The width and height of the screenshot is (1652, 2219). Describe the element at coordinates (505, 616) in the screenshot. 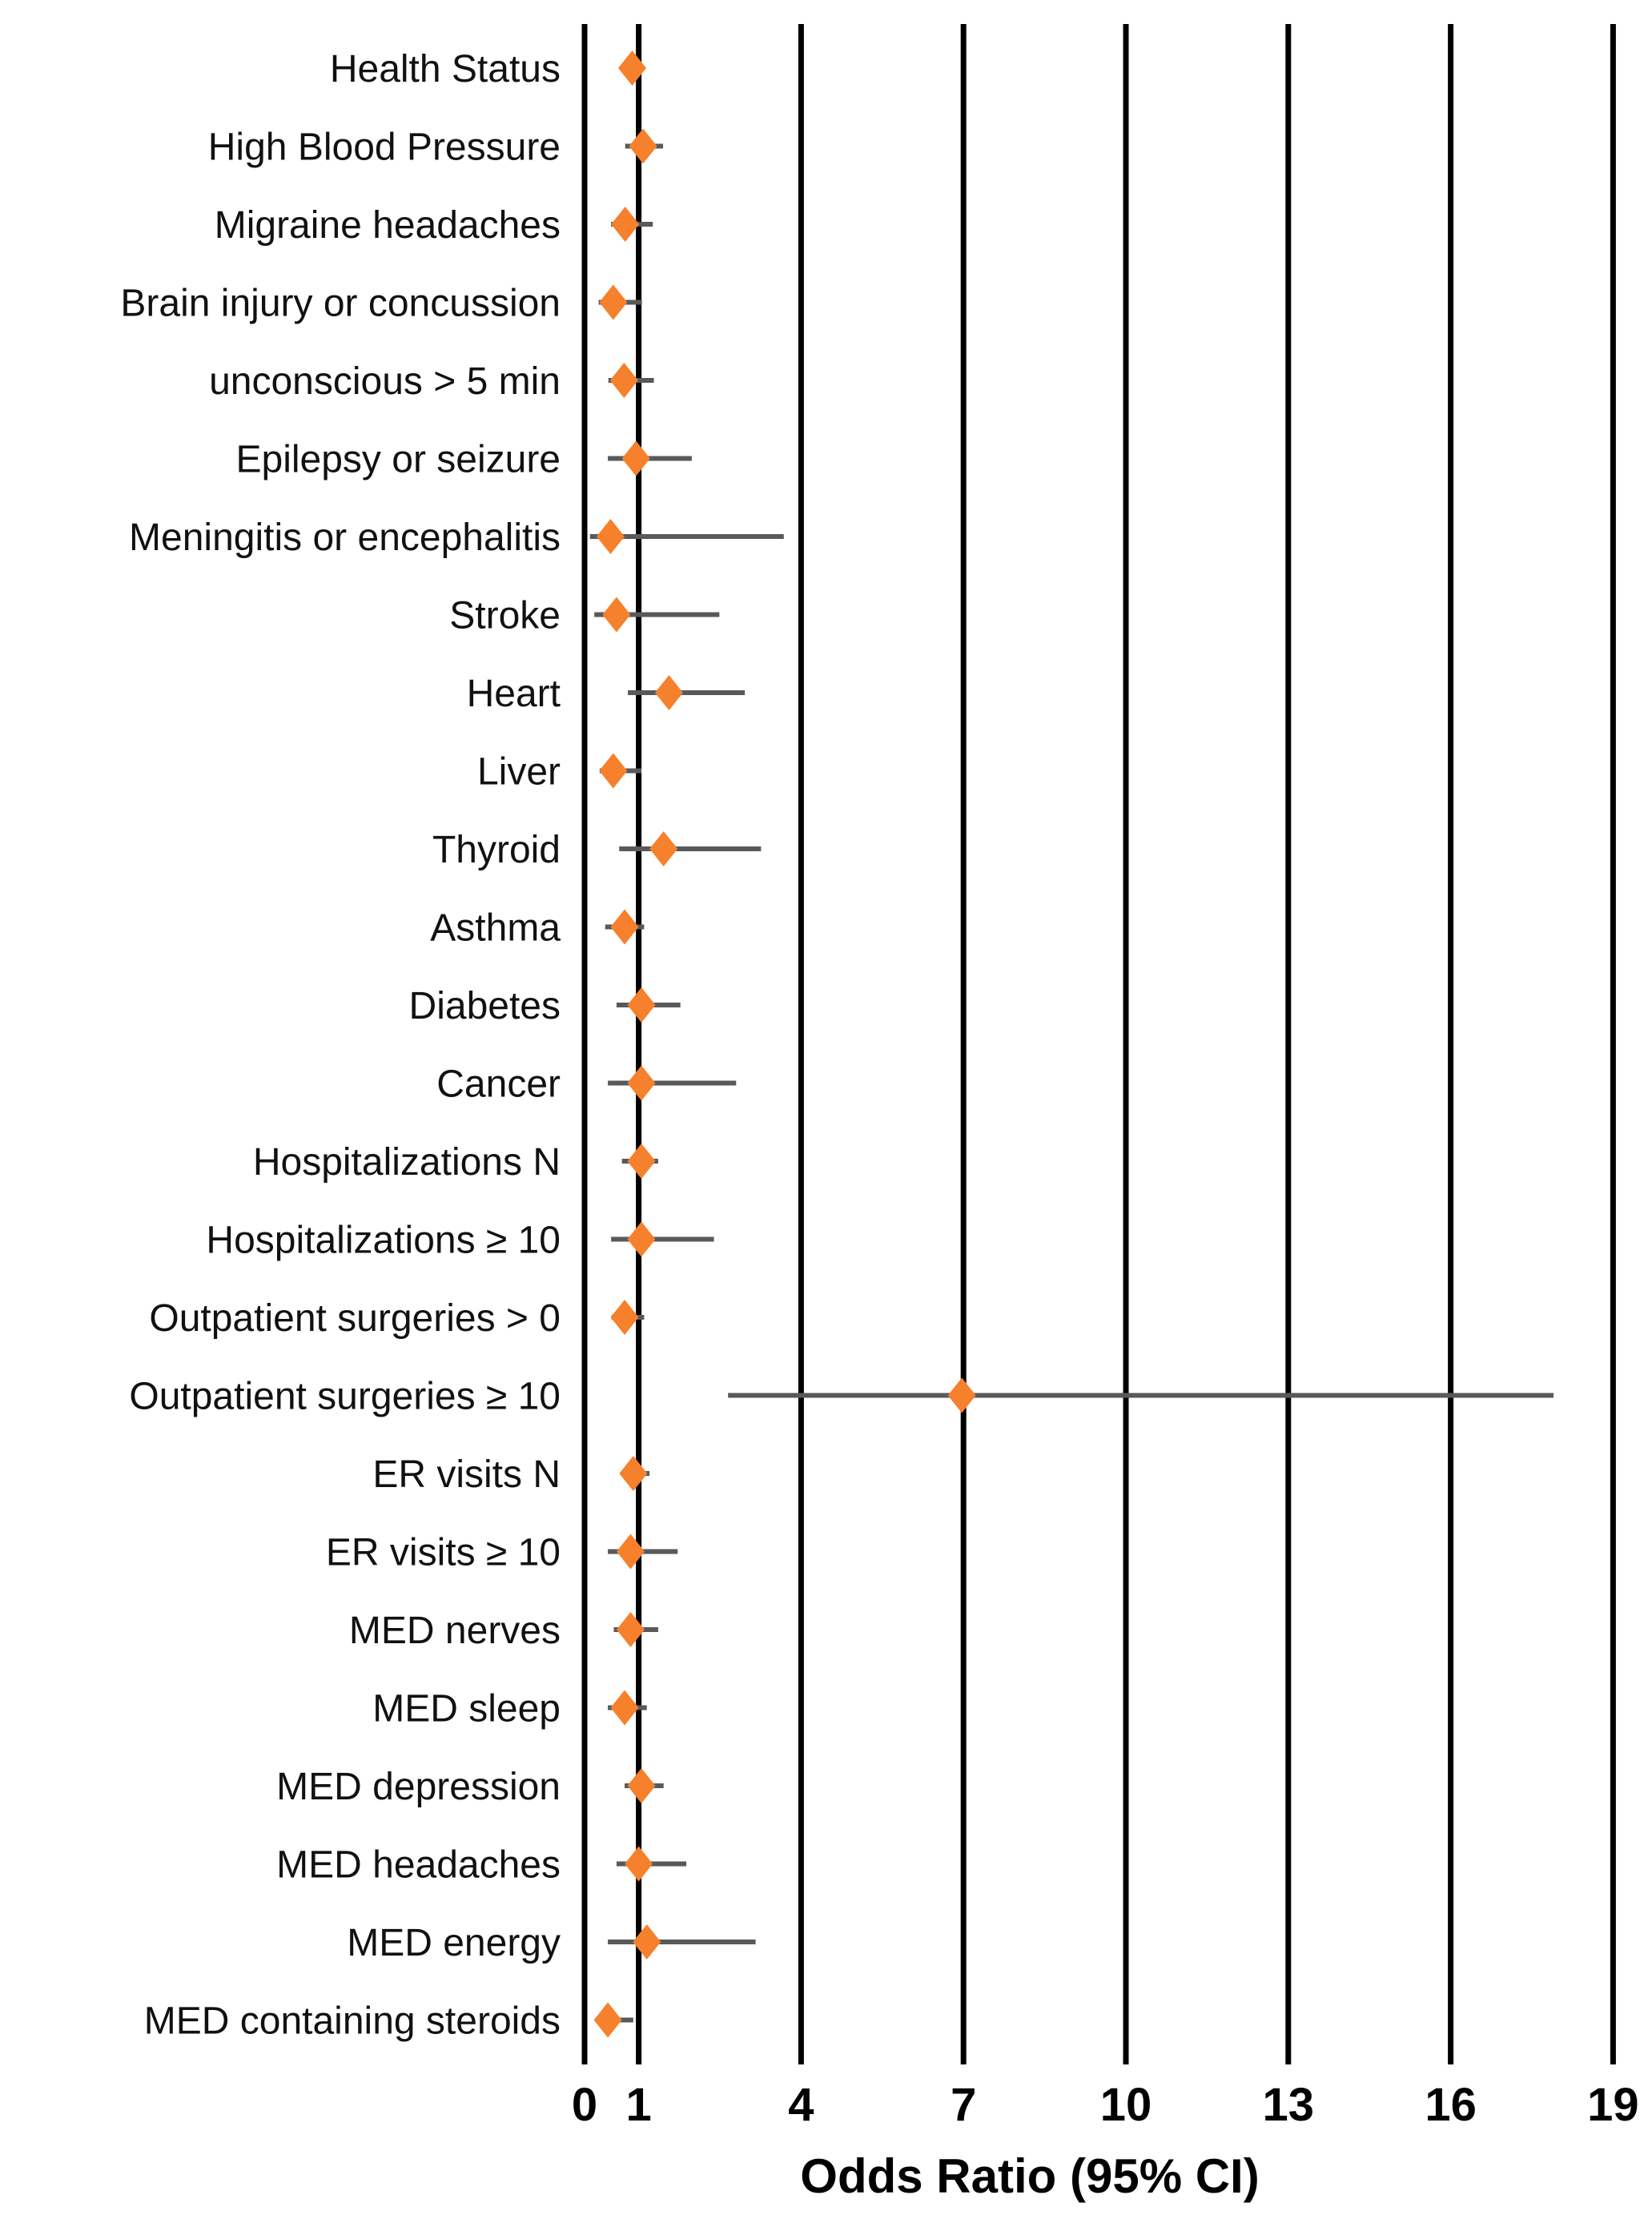

I see `category-label: Stroke` at that location.